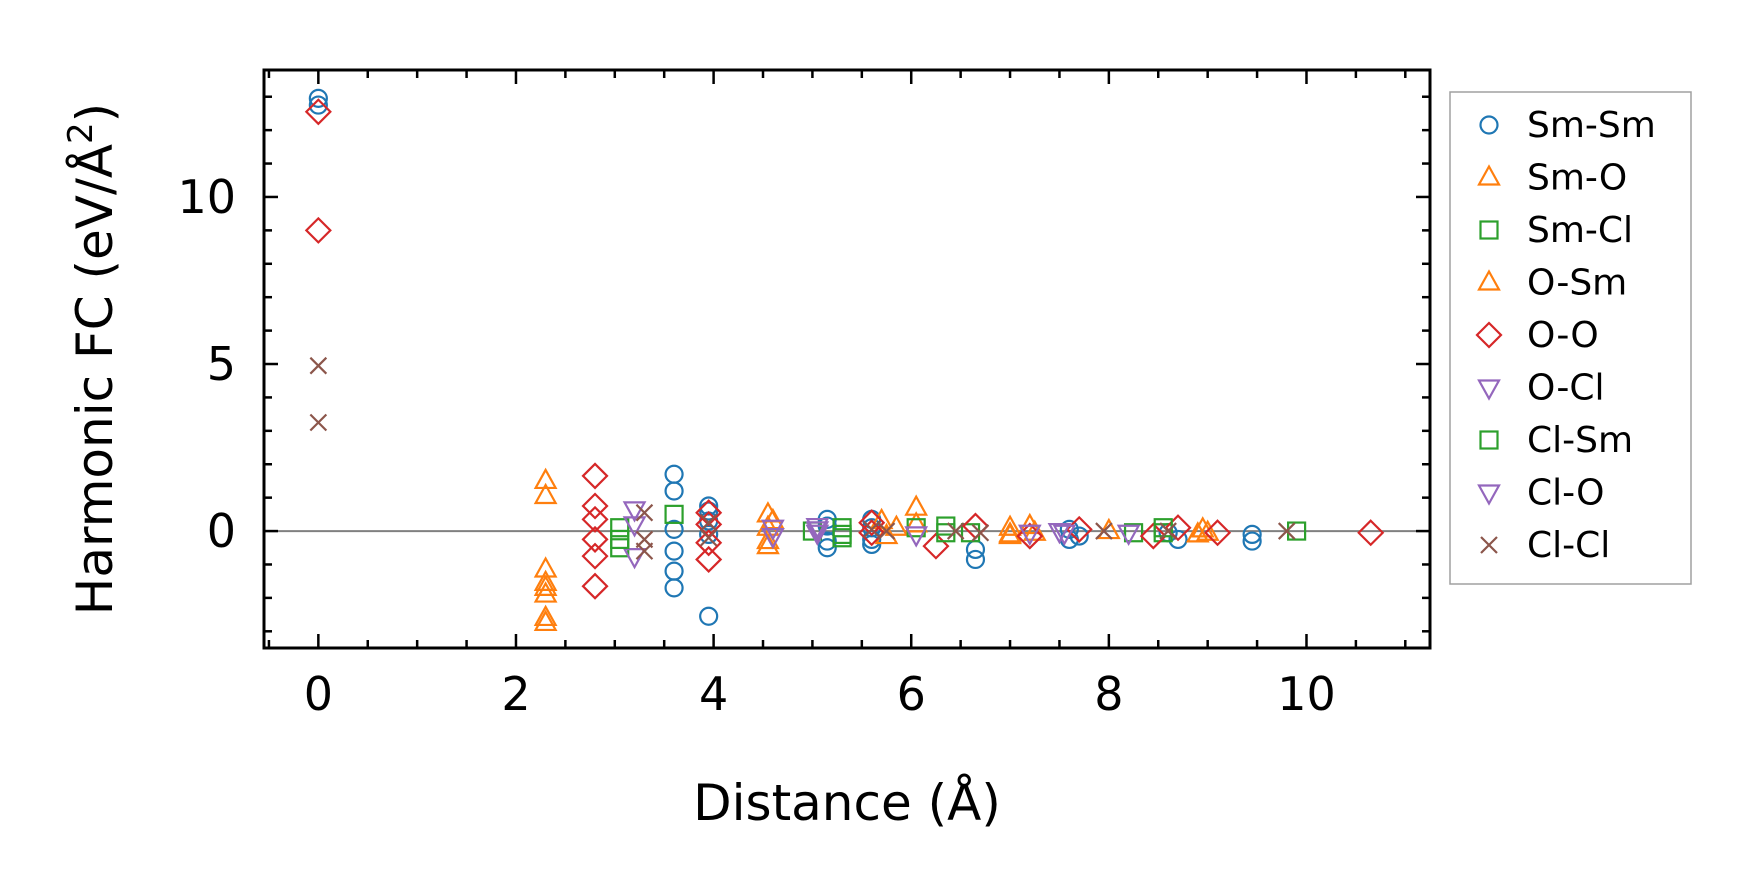 This screenshot has height=893, width=1746. What do you see at coordinates (1568, 545) in the screenshot?
I see `legend-label: Cl-Cl` at bounding box center [1568, 545].